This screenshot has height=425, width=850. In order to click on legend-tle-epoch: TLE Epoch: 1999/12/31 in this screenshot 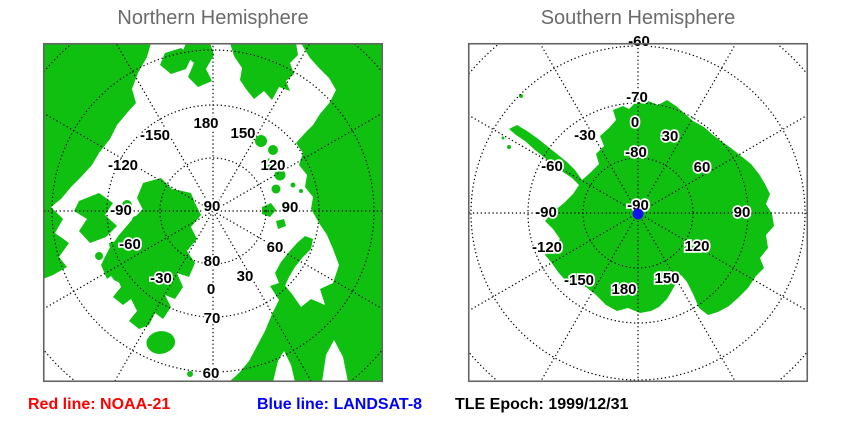, I will do `click(542, 404)`.